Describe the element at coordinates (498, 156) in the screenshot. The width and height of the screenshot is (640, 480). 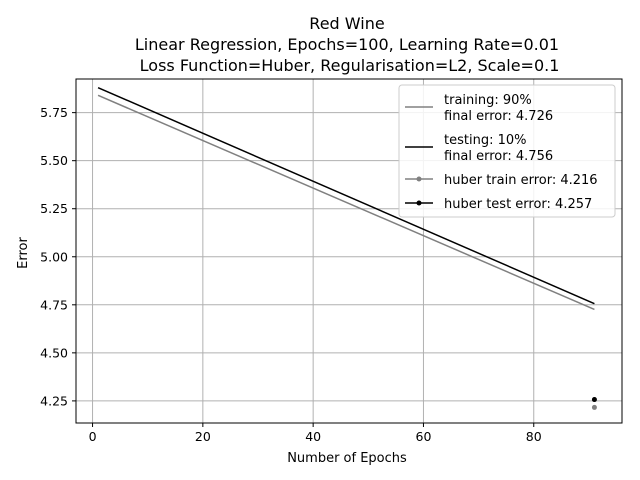
I see `legend-label-2: final error: 4.756` at that location.